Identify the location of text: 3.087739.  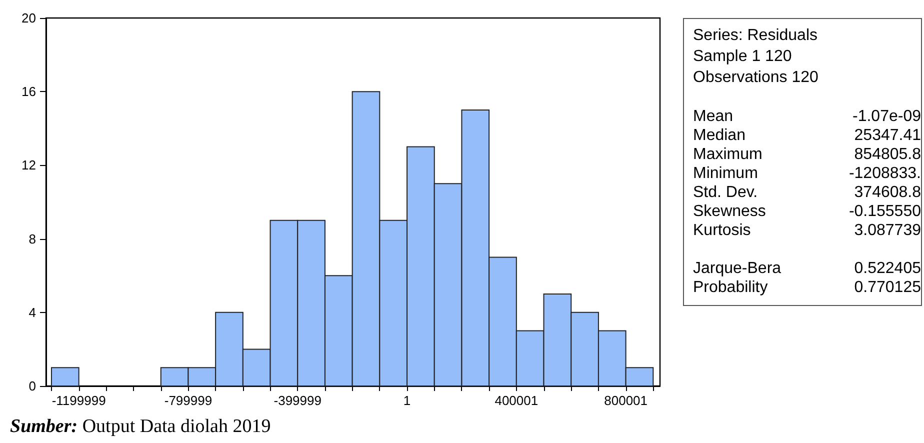
(887, 230).